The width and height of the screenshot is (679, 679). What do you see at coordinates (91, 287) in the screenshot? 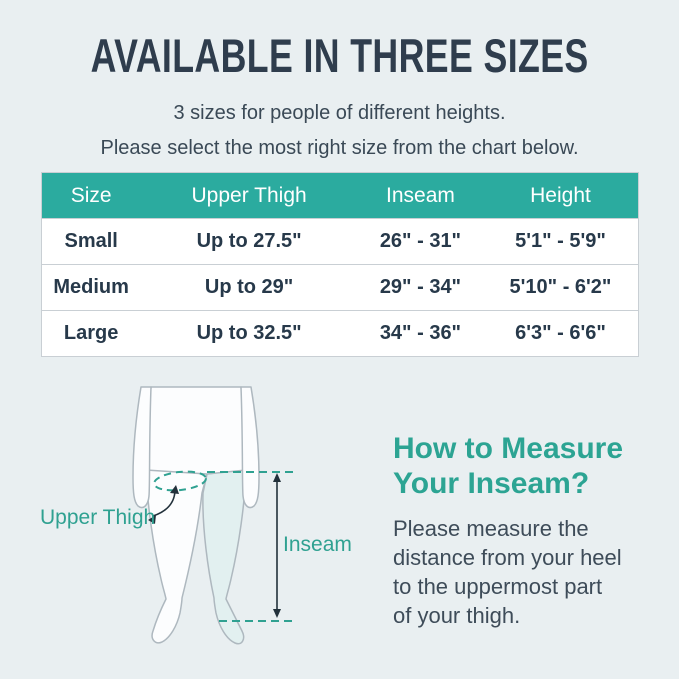
I see `cell-size-name: Medium` at bounding box center [91, 287].